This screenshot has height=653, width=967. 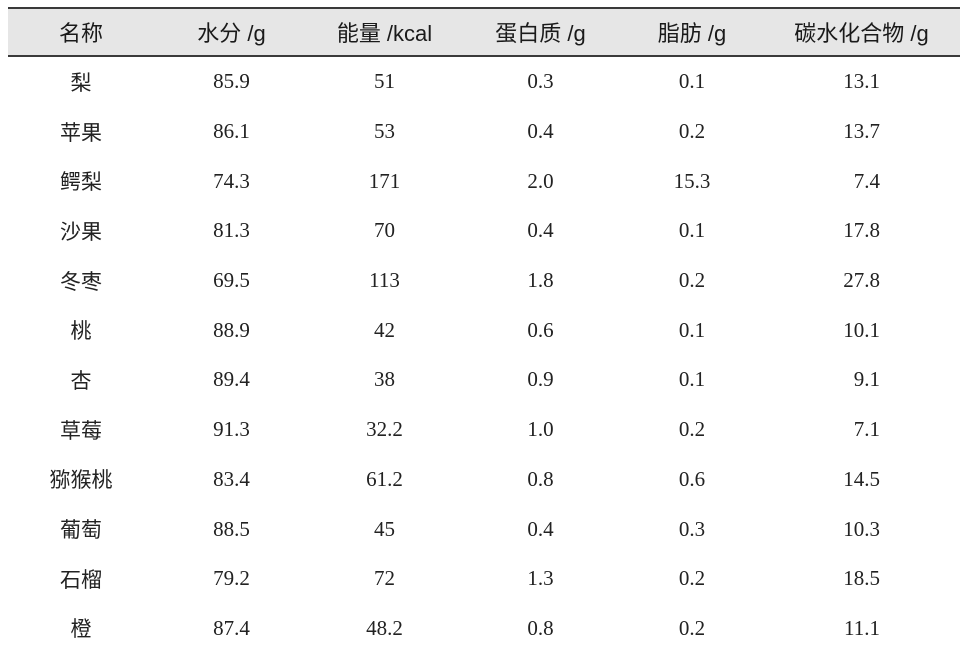 What do you see at coordinates (540, 429) in the screenshot?
I see `cell-protein: 1.0` at bounding box center [540, 429].